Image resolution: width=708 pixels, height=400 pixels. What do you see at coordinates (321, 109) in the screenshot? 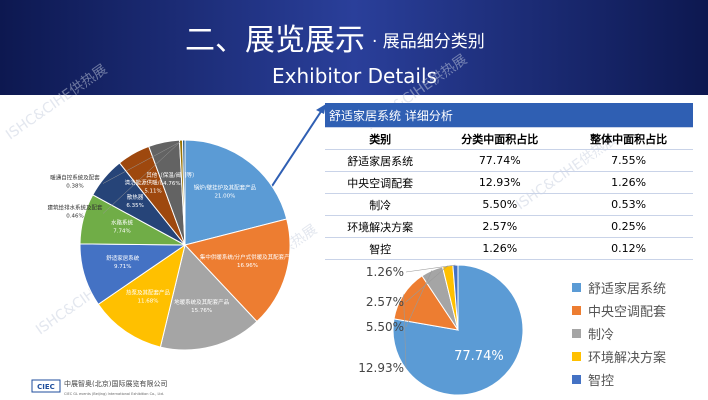
I see `arrow-head` at bounding box center [321, 109].